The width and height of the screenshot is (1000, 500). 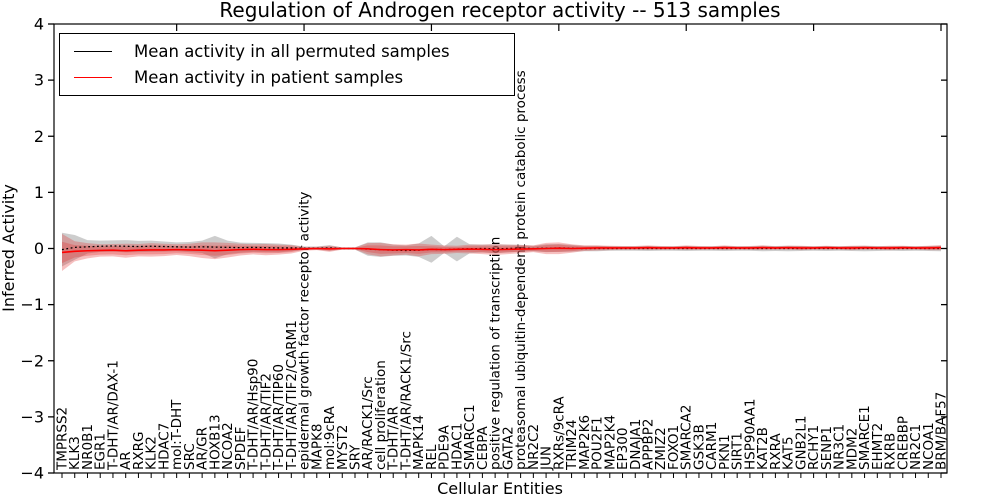 What do you see at coordinates (725, 452) in the screenshot?
I see `x-tick-label: PKN1` at bounding box center [725, 452].